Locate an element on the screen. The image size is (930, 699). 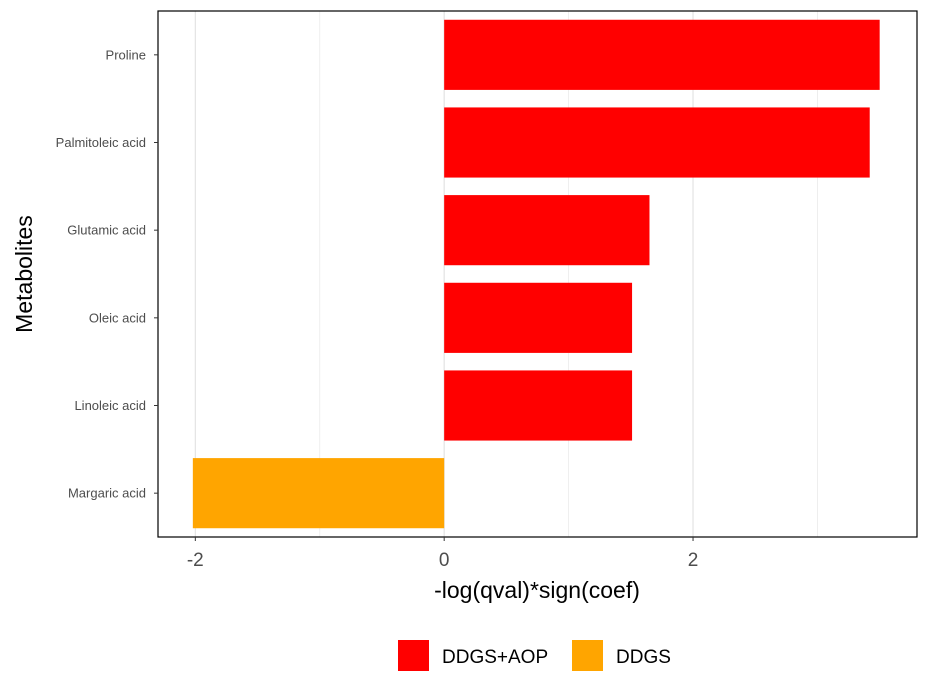
y-tick-label: Oleic acid is located at coordinates (117, 317).